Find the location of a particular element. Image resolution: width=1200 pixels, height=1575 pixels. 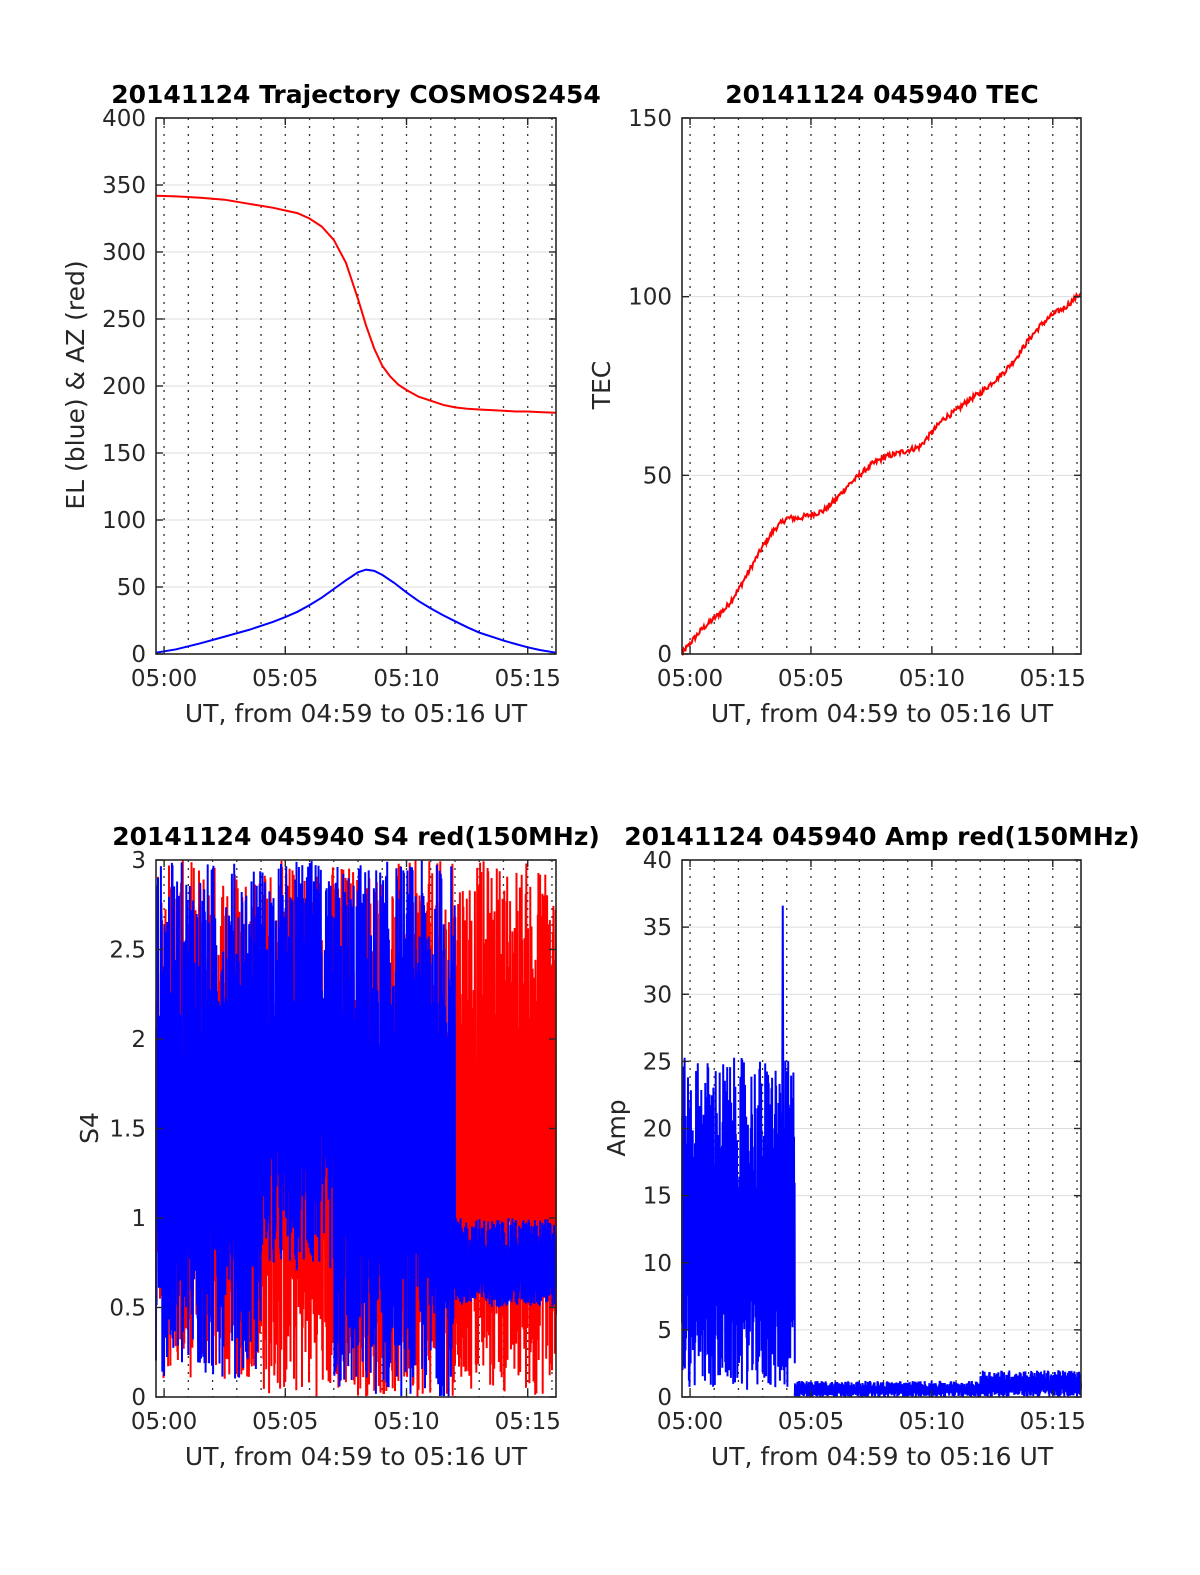

y-tick-label: 200 is located at coordinates (124, 387).